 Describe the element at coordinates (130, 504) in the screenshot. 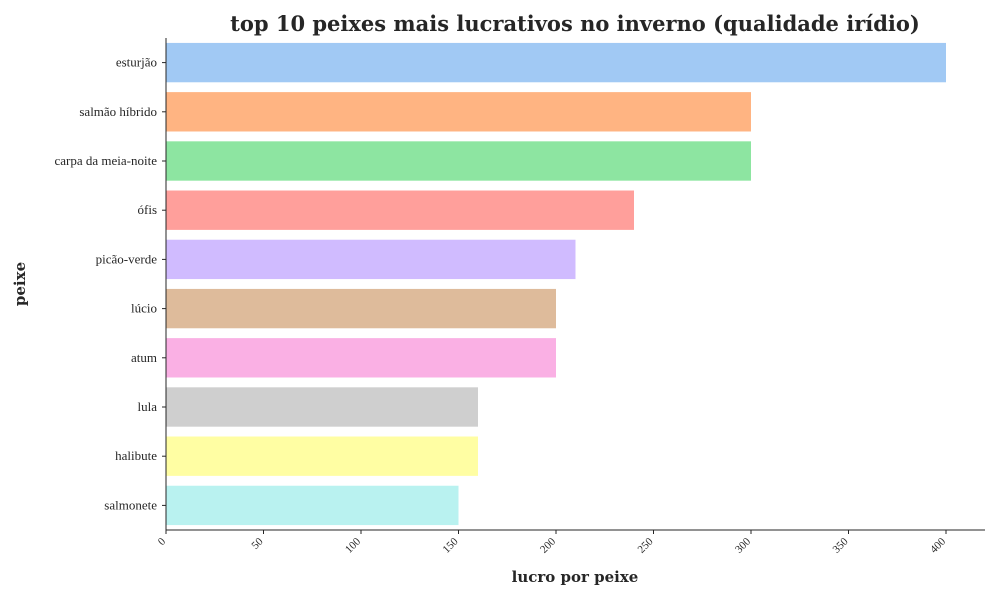

I see `y-tick-label: salmonete` at that location.